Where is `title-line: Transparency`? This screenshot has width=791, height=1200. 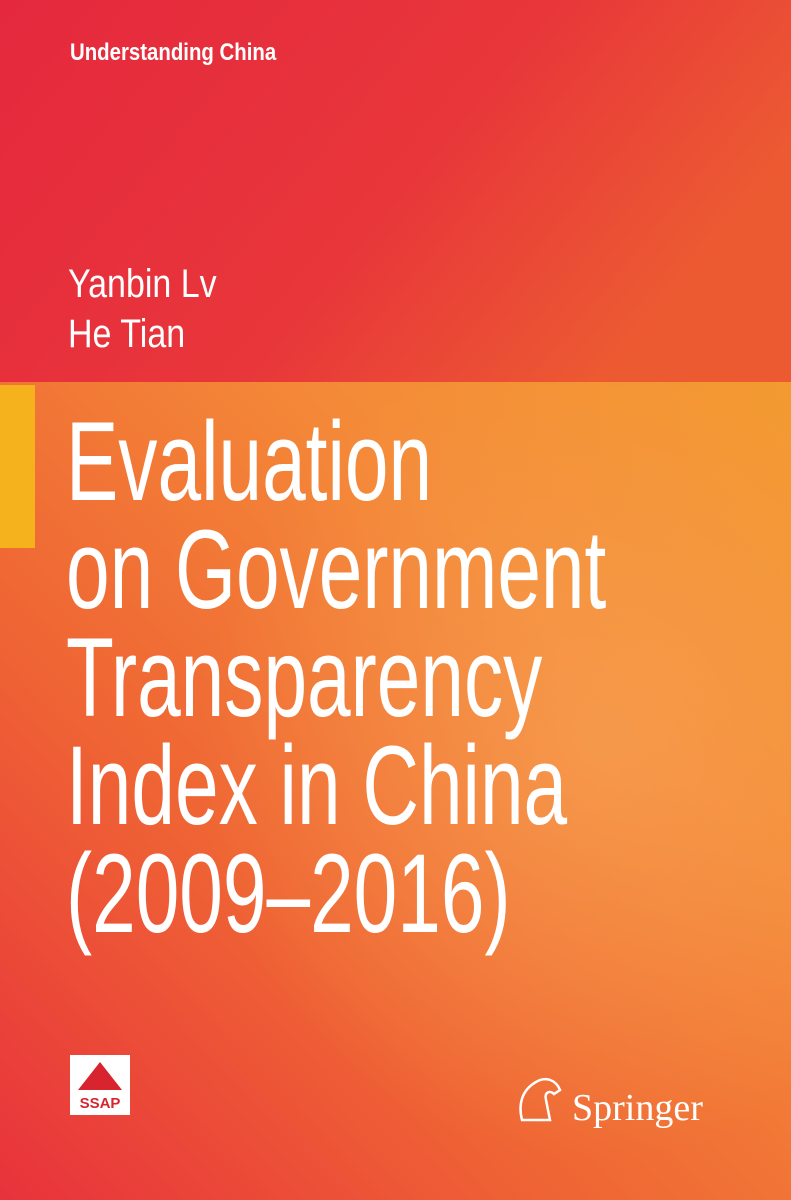
title-line: Transparency is located at coordinates (304, 677).